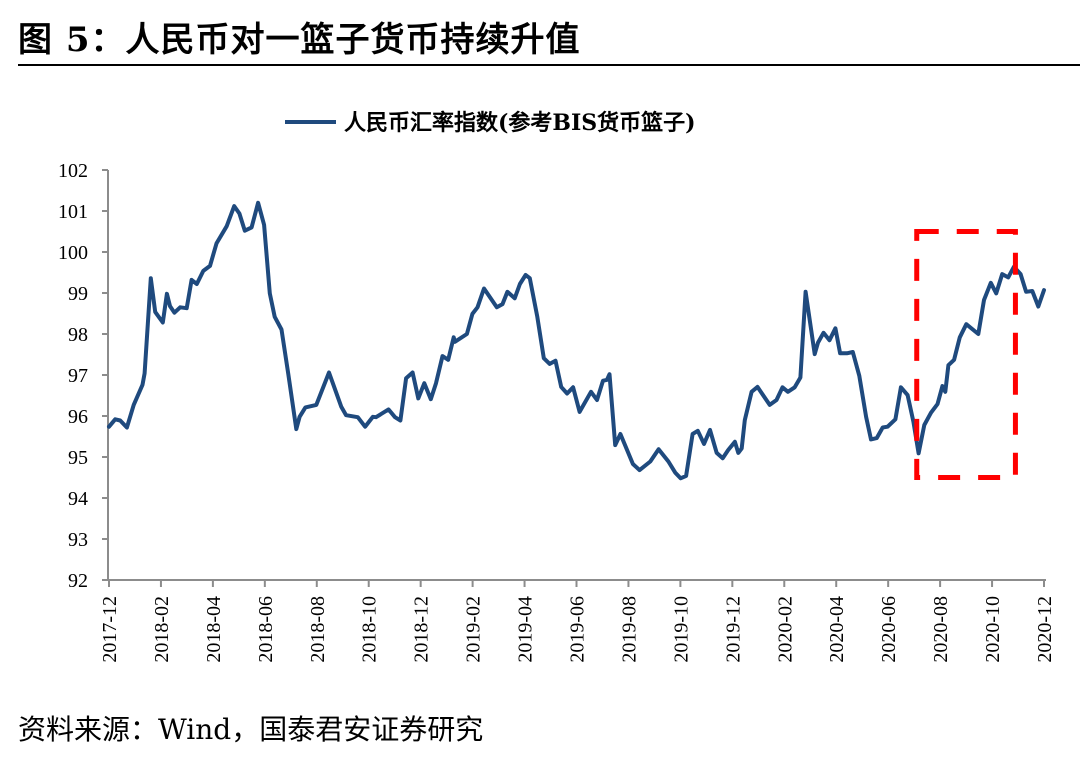 This screenshot has width=1080, height=779. Describe the element at coordinates (474, 629) in the screenshot. I see `x-tick-label: 2019-02` at that location.